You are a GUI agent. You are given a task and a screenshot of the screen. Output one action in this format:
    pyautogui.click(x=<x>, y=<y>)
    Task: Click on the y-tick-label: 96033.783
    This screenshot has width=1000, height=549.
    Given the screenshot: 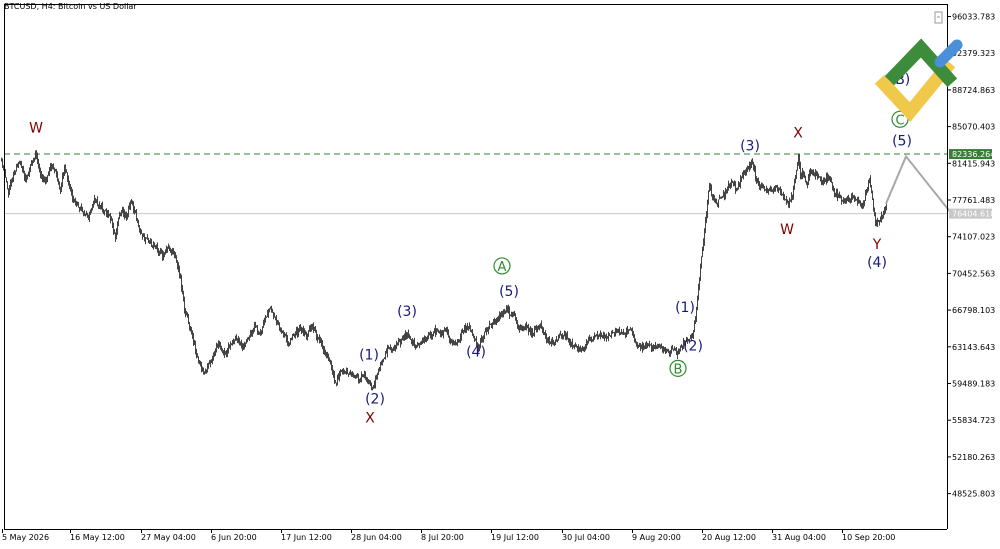 What is the action you would take?
    pyautogui.click(x=973, y=17)
    